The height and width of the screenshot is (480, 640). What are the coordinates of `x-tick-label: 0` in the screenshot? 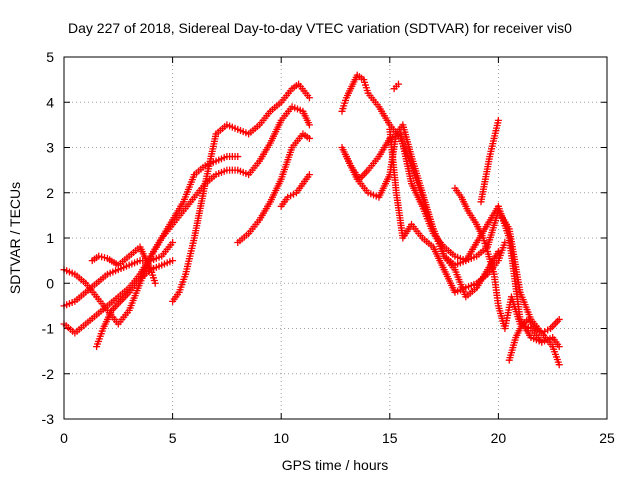 It's located at (64, 438).